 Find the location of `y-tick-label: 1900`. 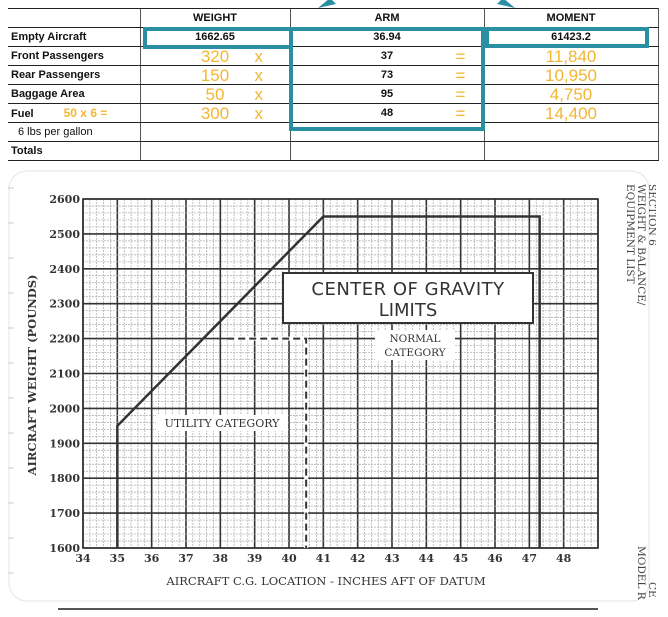

y-tick-label: 1900 is located at coordinates (64, 443).